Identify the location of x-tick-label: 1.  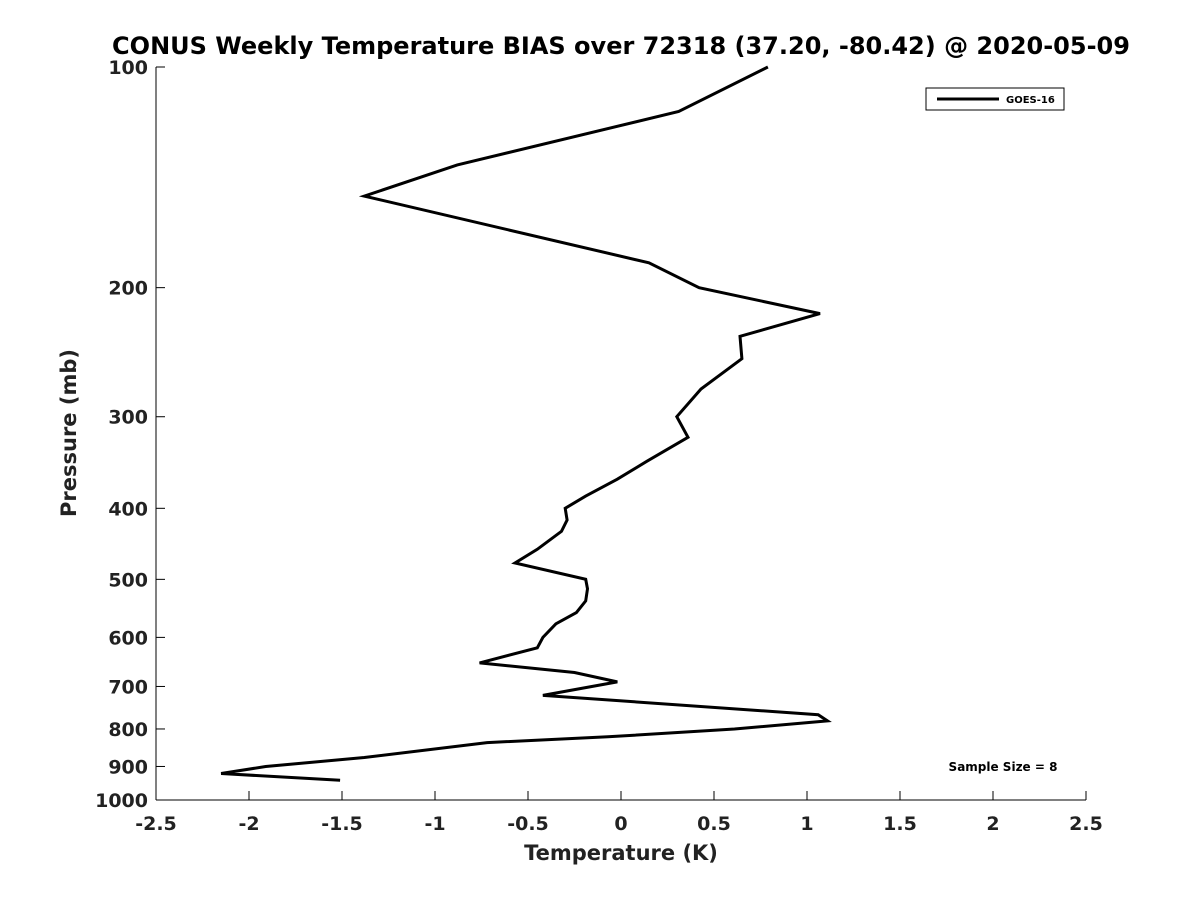
(806, 824).